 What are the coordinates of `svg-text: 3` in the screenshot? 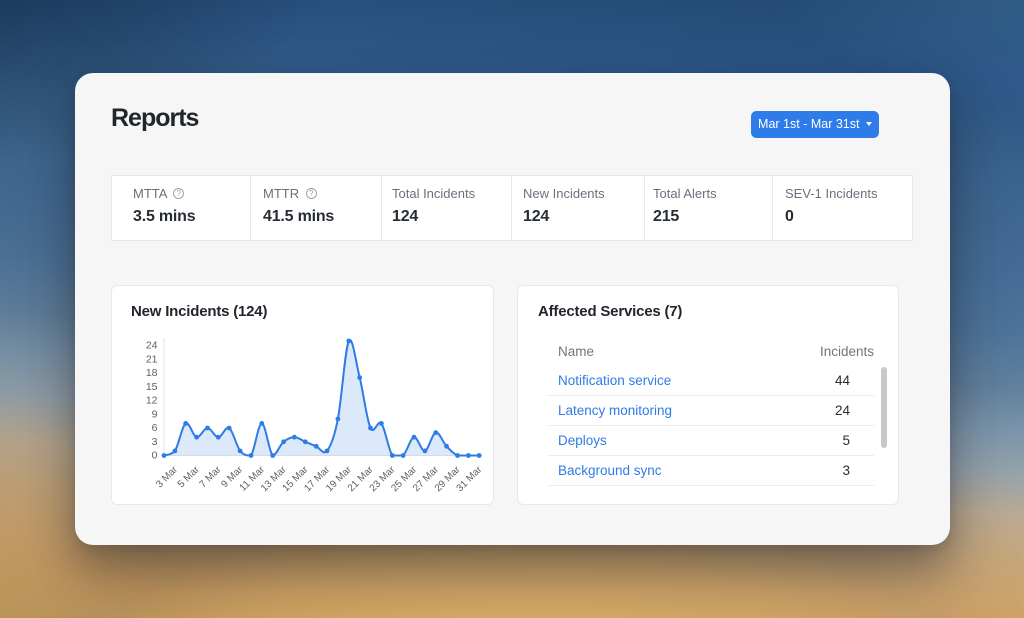 It's located at (155, 442).